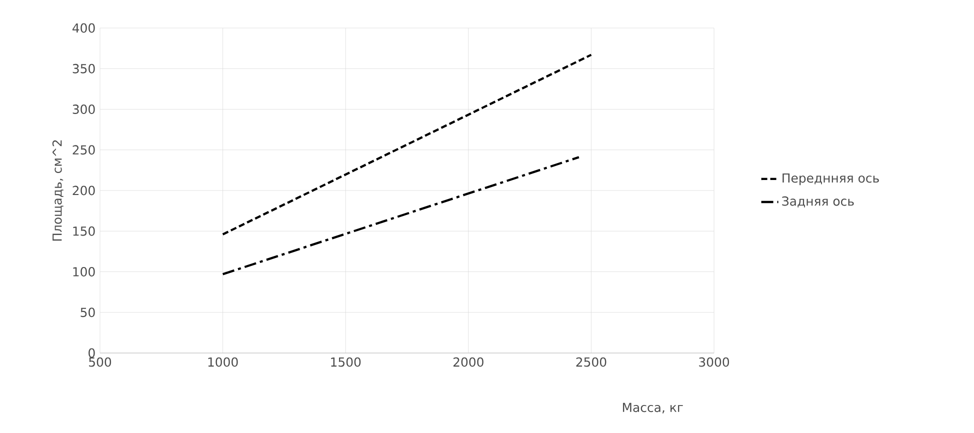 Image resolution: width=974 pixels, height=433 pixels. I want to click on y-tick-label: 200, so click(83, 191).